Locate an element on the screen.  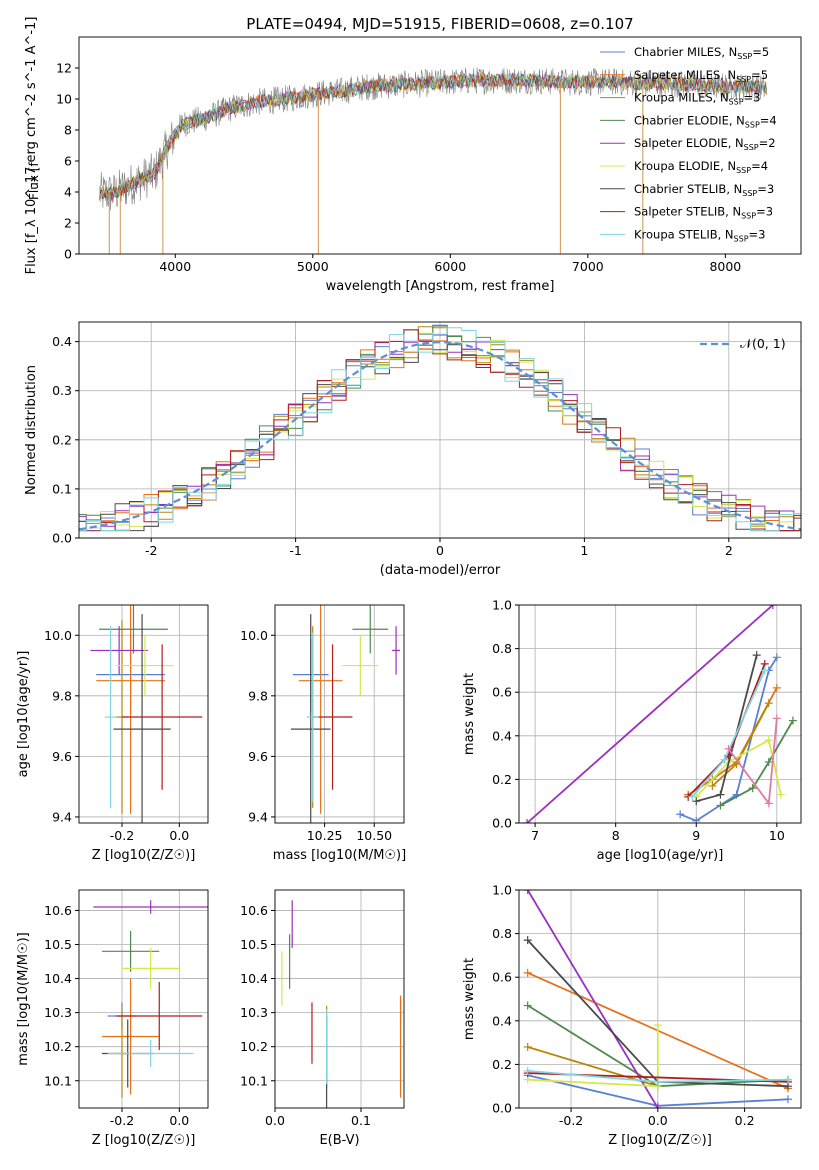
x-tick-label: 0 is located at coordinates (440, 550).